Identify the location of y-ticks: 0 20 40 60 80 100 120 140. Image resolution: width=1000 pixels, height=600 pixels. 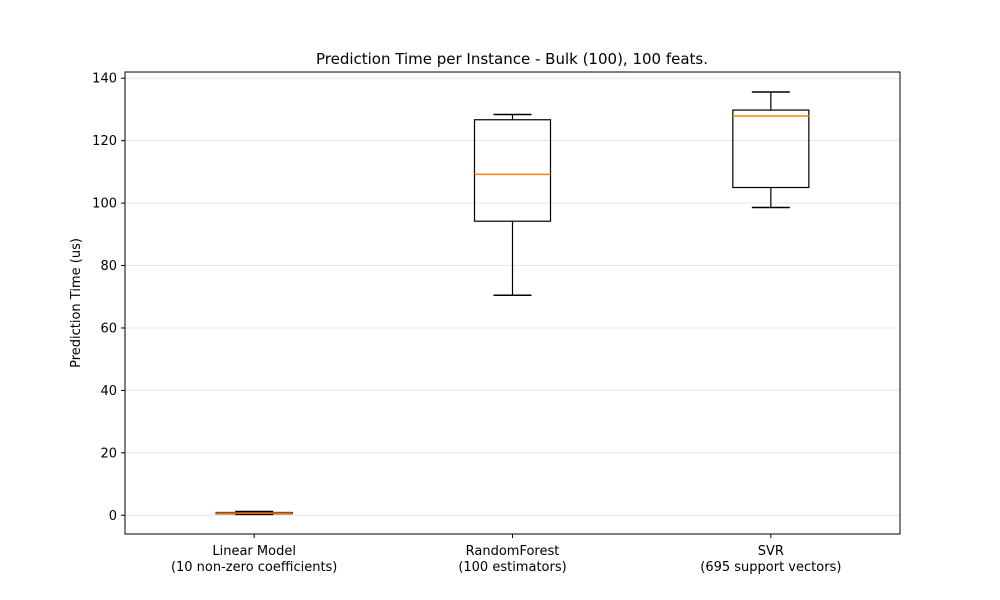
(108, 298).